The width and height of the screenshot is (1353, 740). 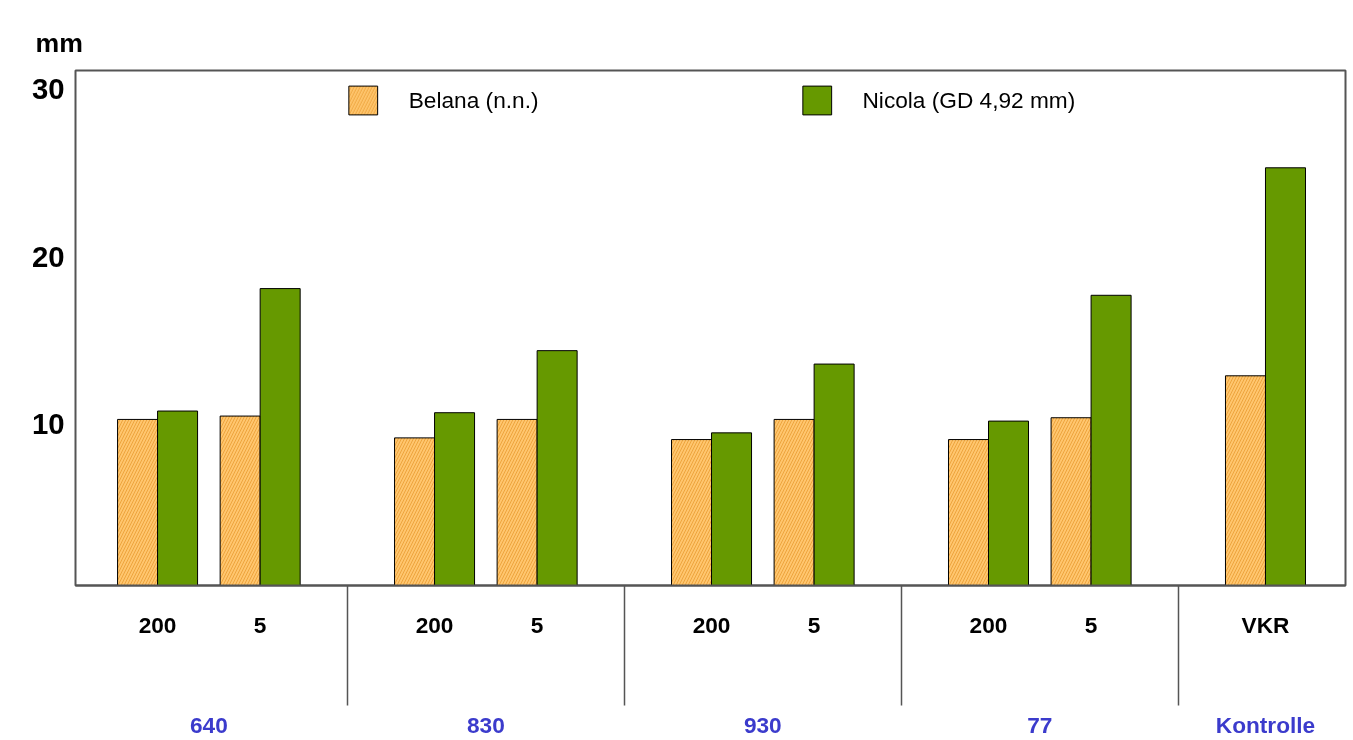 I want to click on text: 930, so click(x=762, y=724).